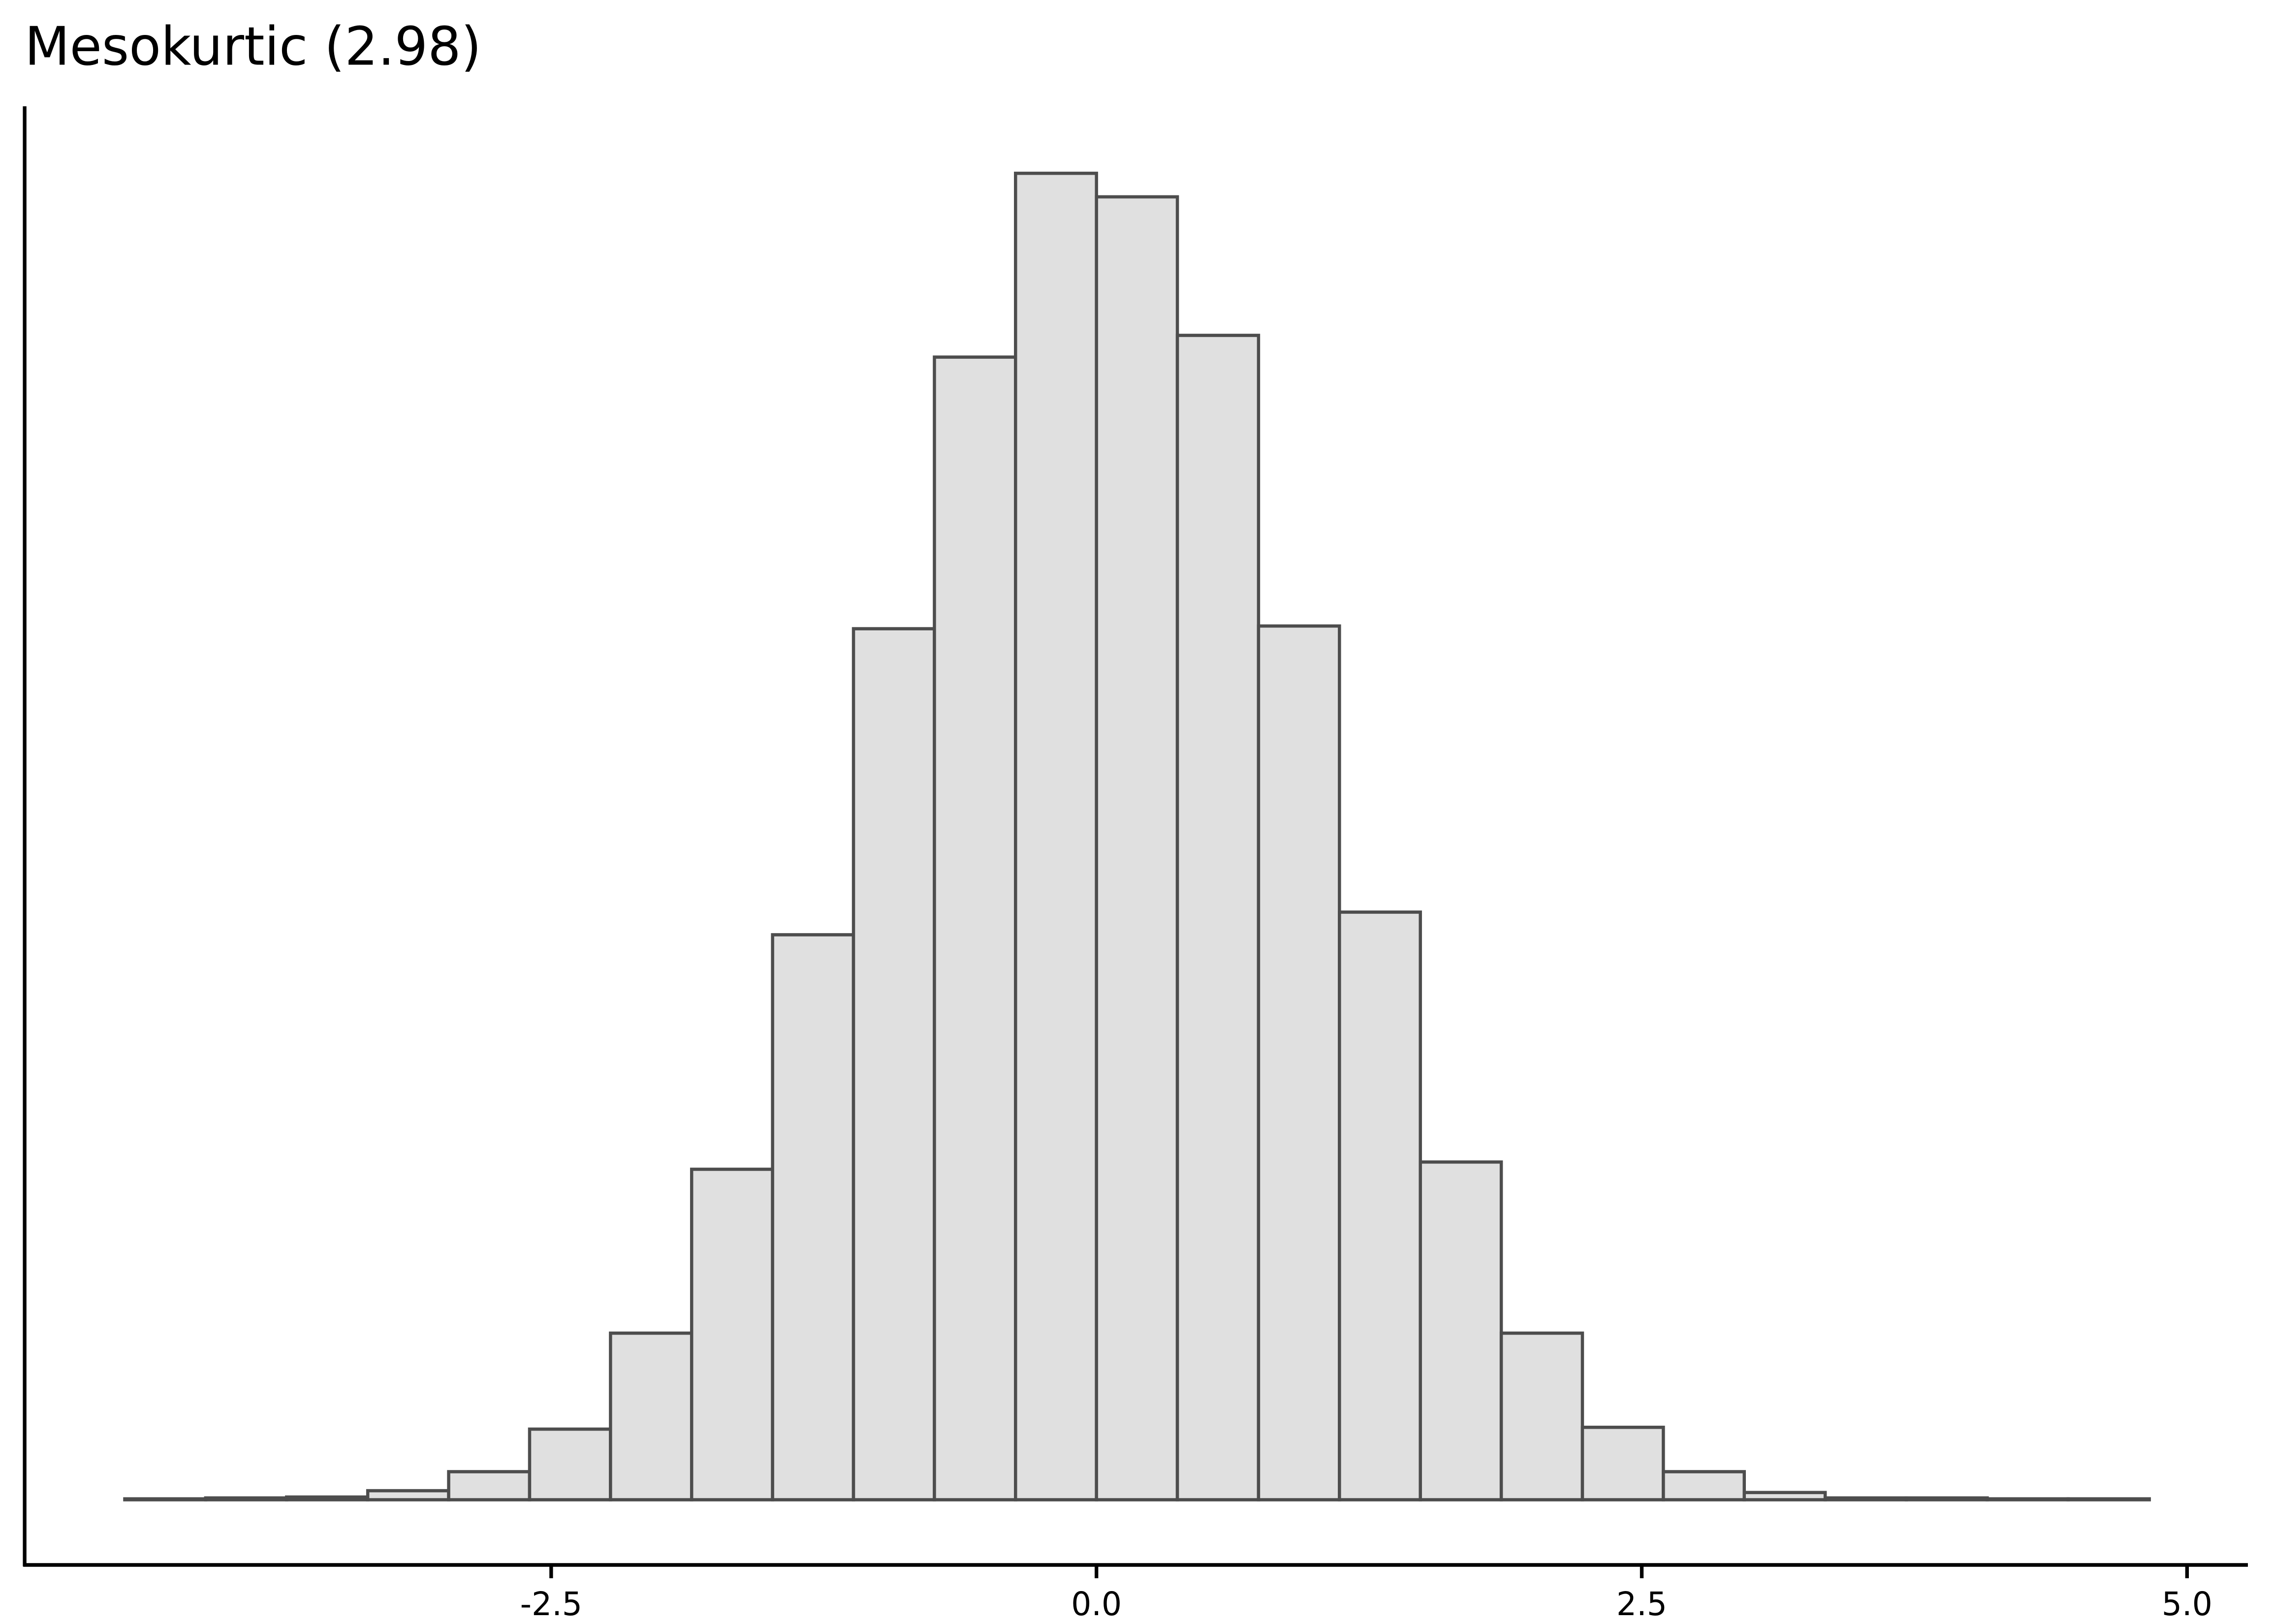 The height and width of the screenshot is (1624, 2274). Describe the element at coordinates (253, 47) in the screenshot. I see `chart-title: Mesokurtic (2.98)` at that location.